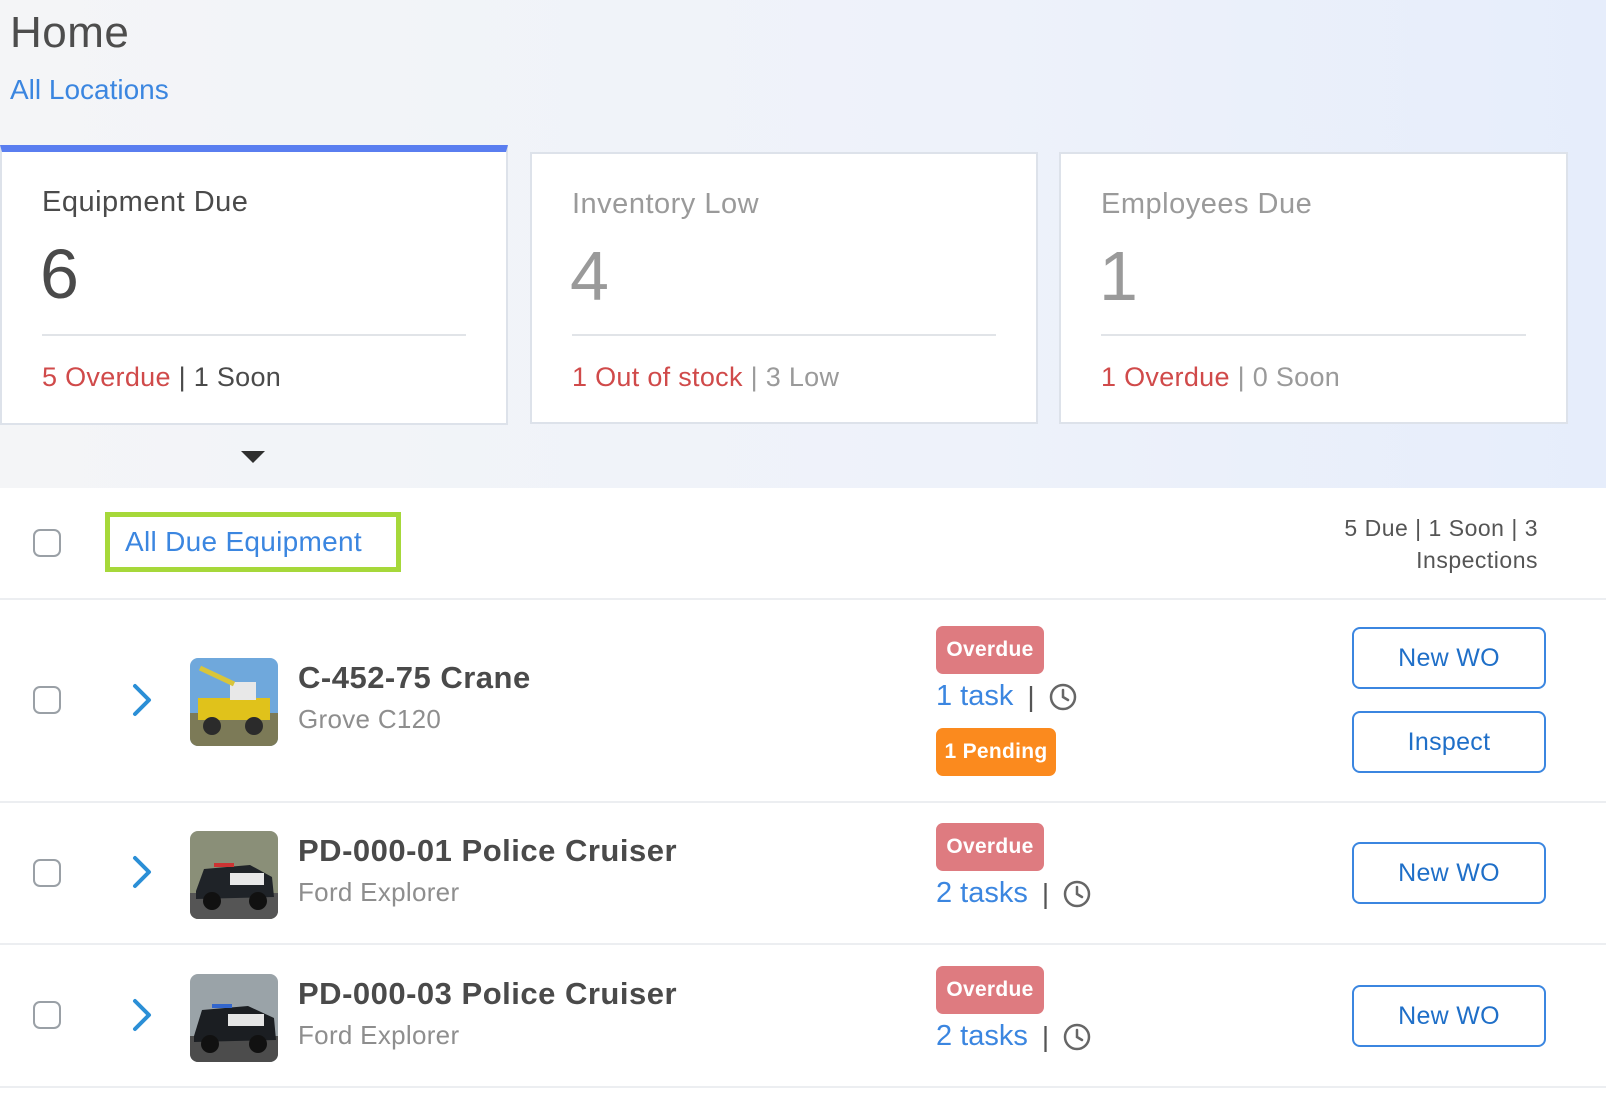 The width and height of the screenshot is (1606, 1114). I want to click on equipment-name: PD-000-03 Police Cruiser, so click(488, 993).